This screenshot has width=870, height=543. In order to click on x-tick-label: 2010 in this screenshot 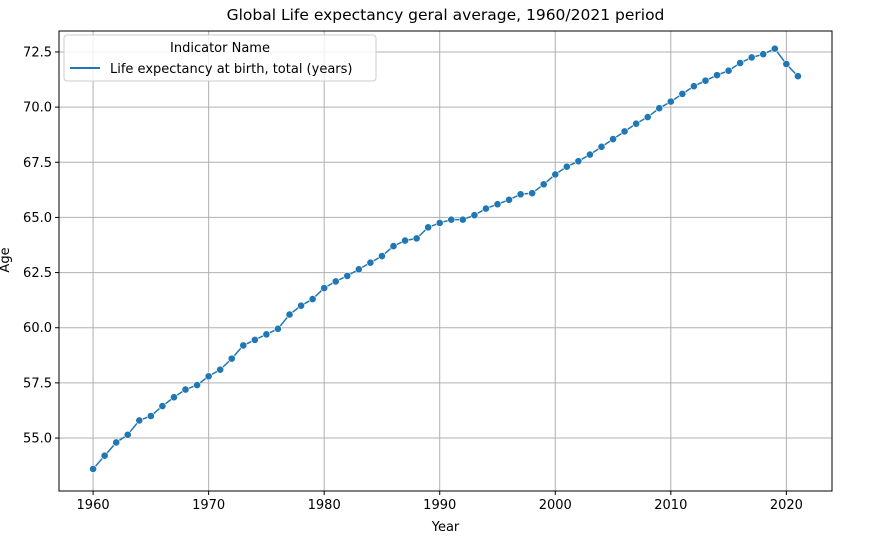, I will do `click(670, 505)`.